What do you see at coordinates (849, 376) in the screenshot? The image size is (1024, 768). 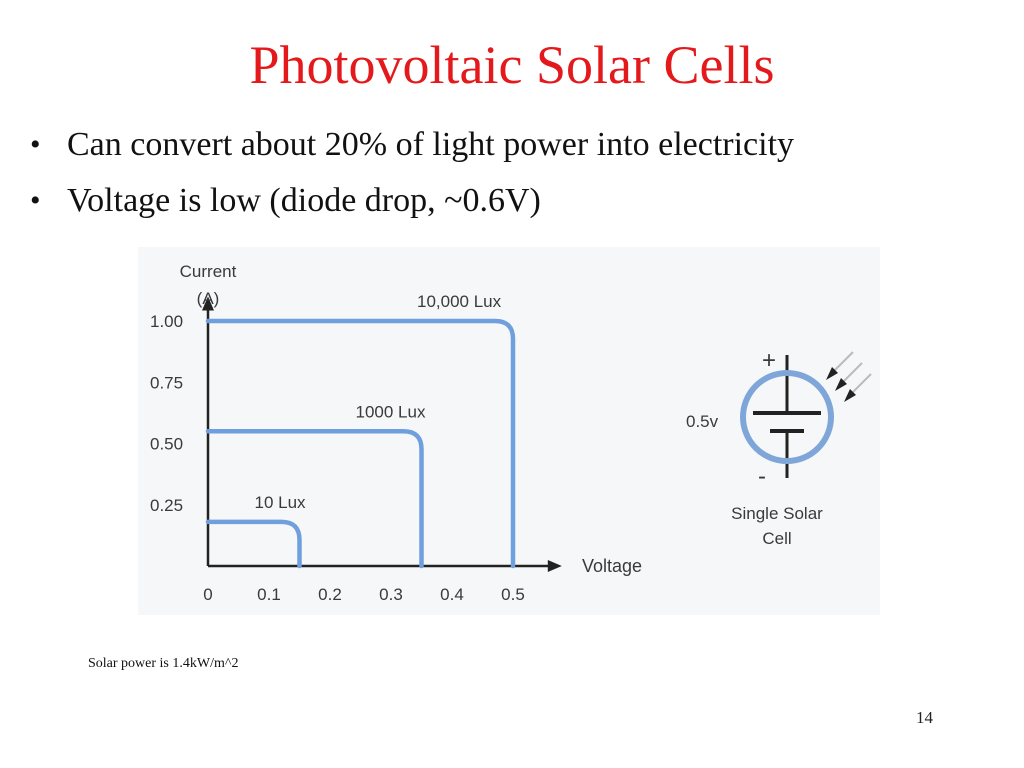 I see `light-arrows-icon` at bounding box center [849, 376].